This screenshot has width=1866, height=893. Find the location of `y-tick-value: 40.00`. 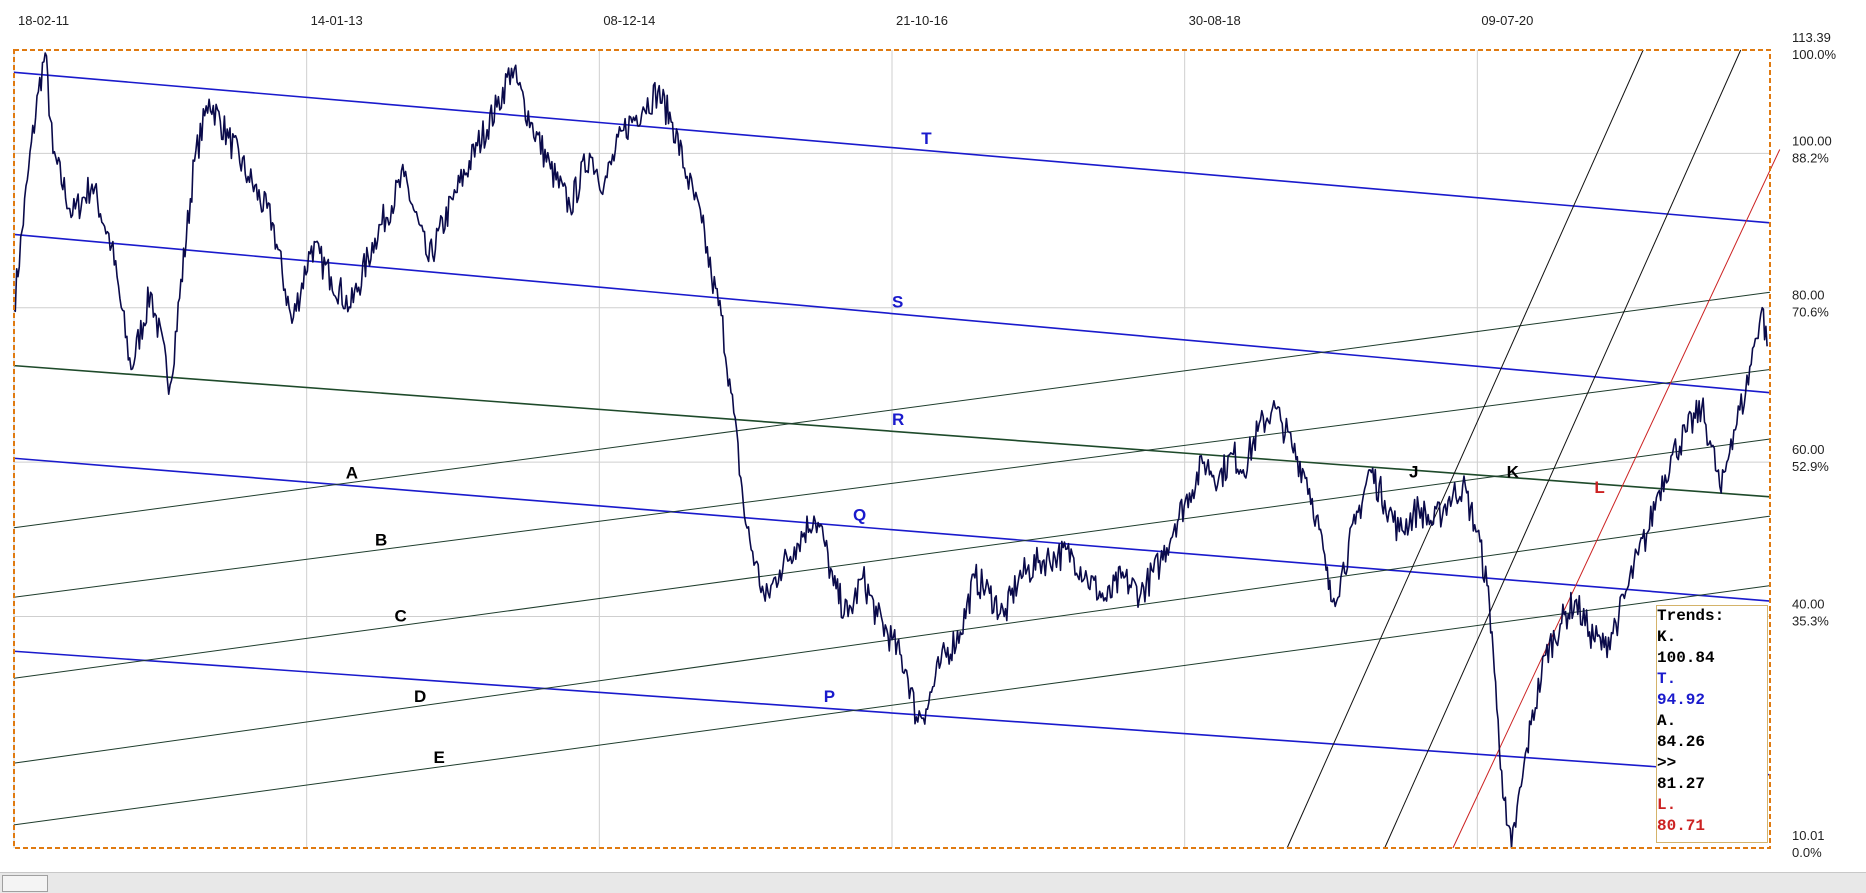

y-tick-value: 40.00 is located at coordinates (1808, 604).